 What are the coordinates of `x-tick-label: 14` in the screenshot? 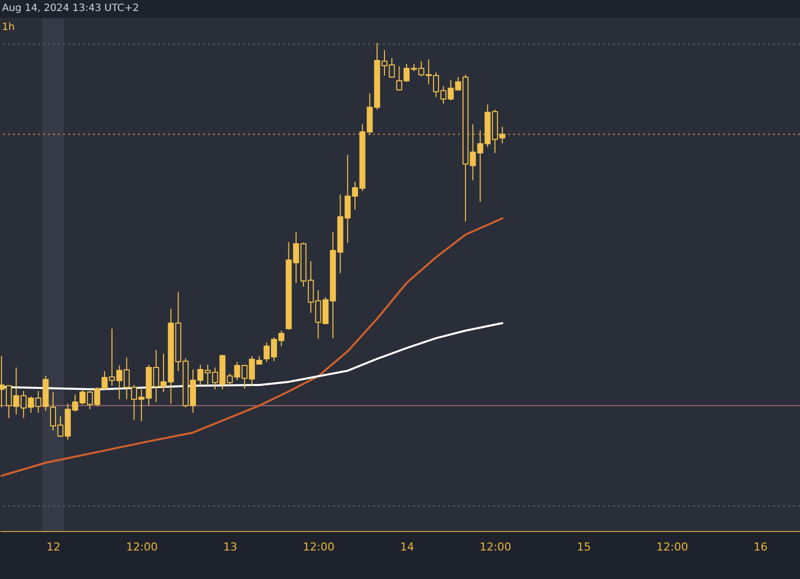 It's located at (407, 547).